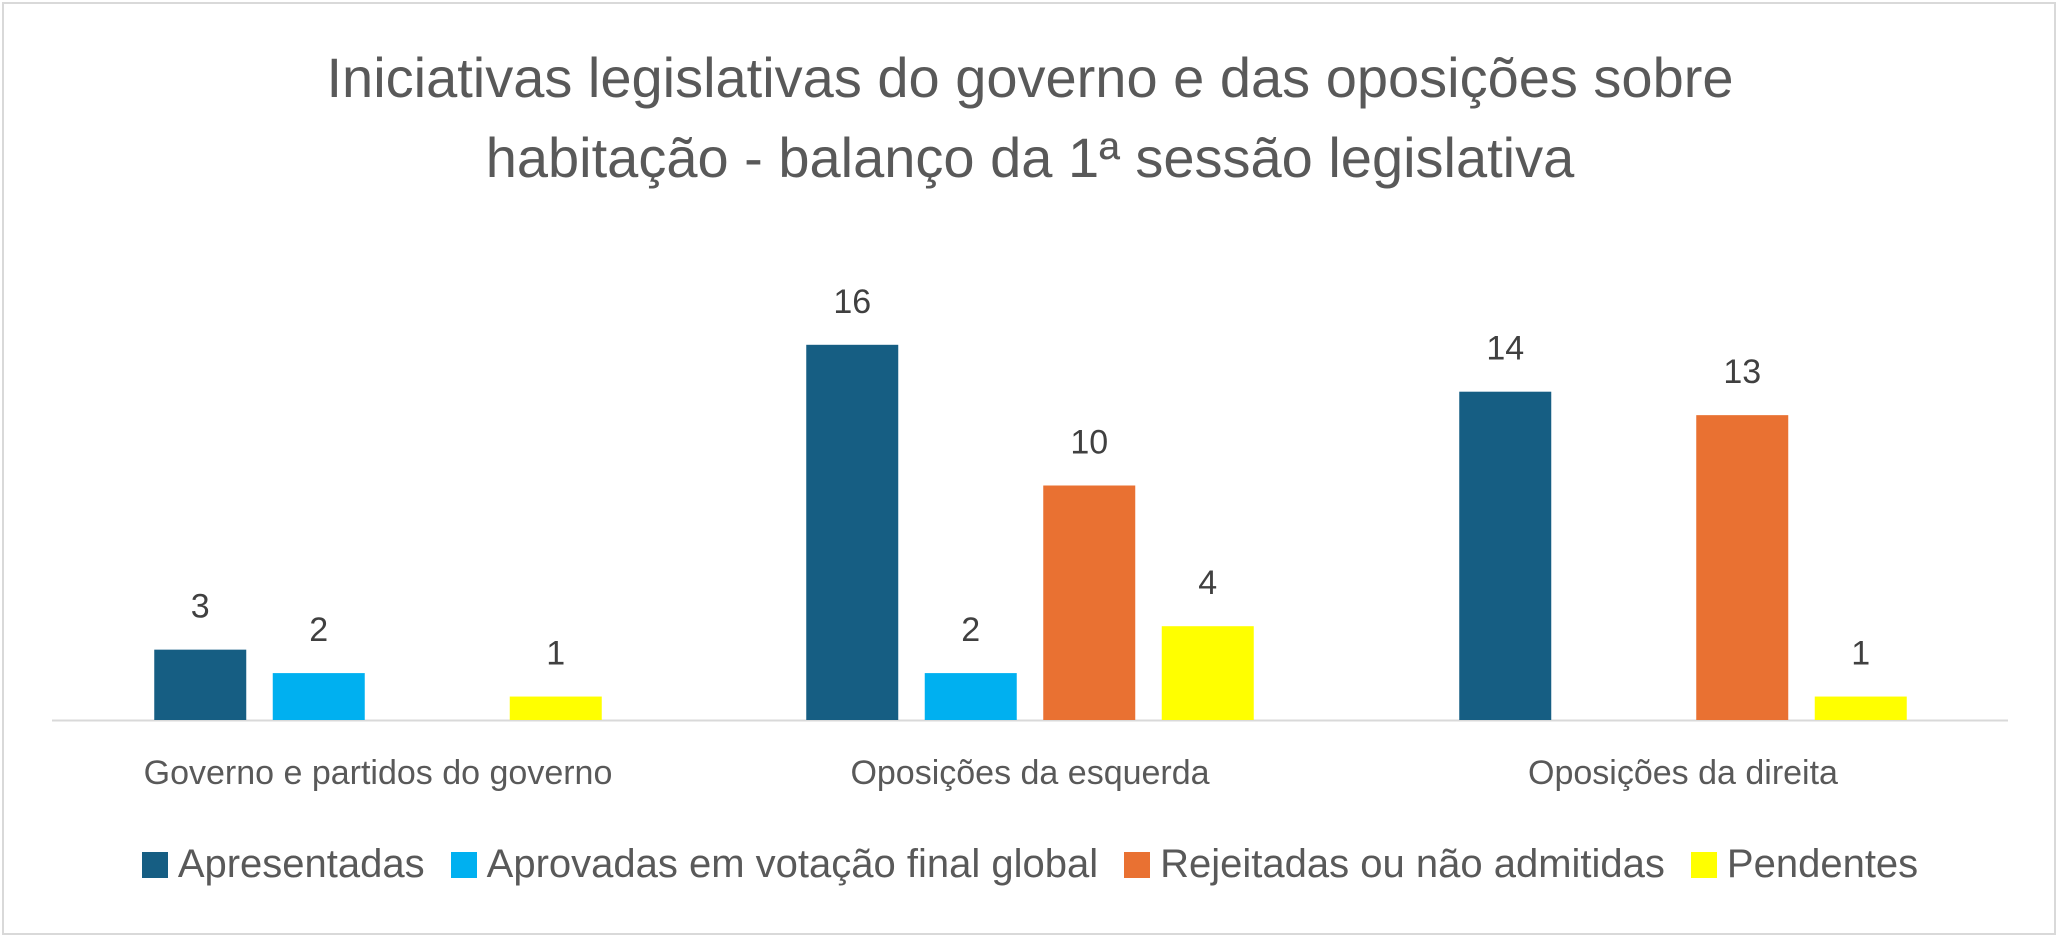 The height and width of the screenshot is (939, 2060). What do you see at coordinates (1089, 443) in the screenshot?
I see `data-label: 10` at bounding box center [1089, 443].